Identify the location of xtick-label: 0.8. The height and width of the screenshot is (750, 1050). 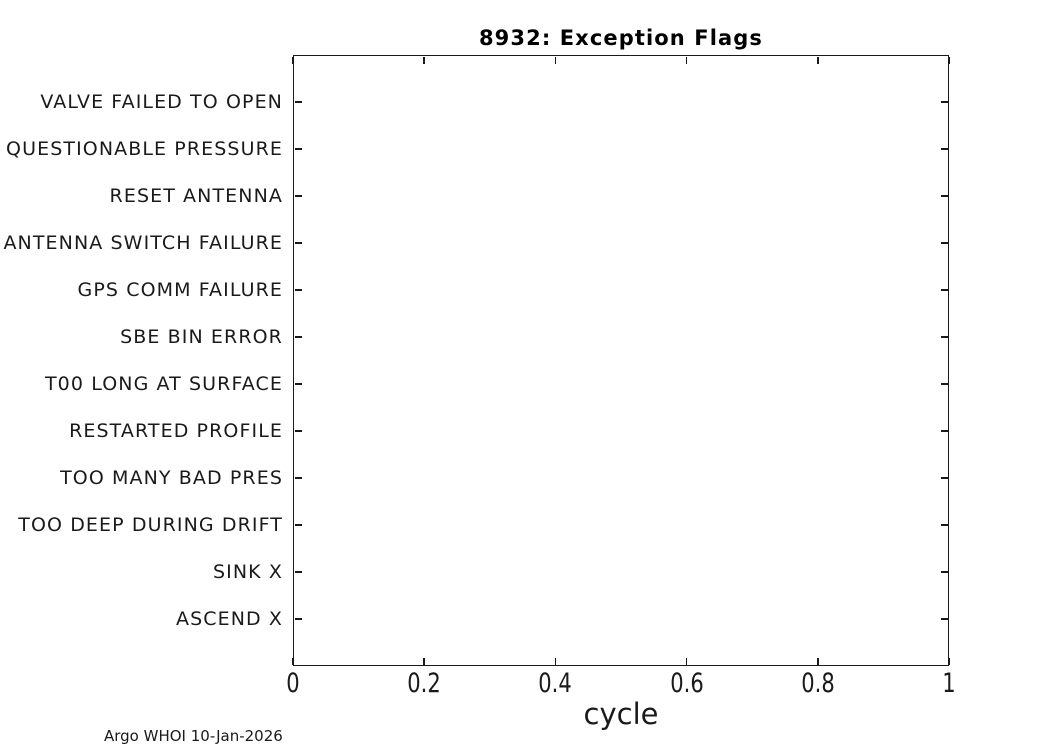
(817, 684).